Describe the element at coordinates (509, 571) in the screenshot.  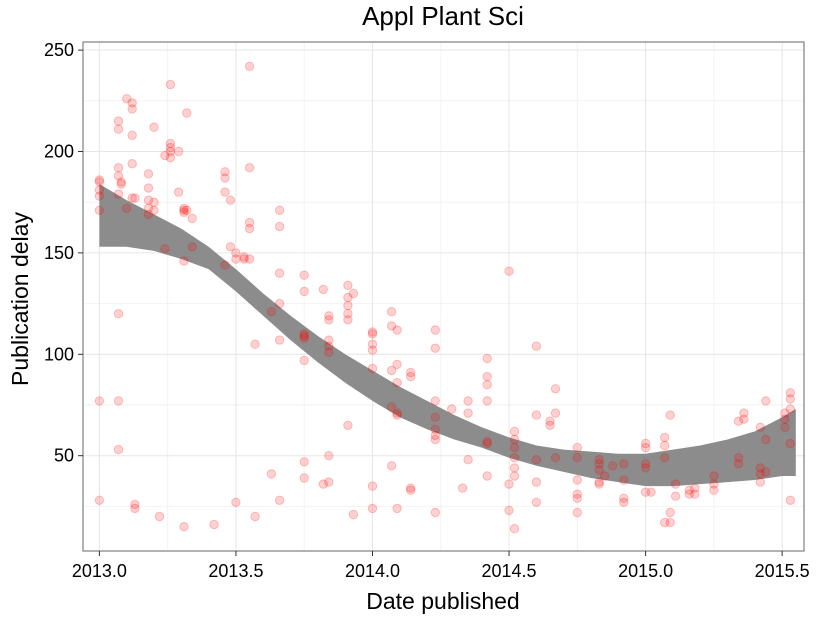
I see `x-tick-label: 2014.5` at that location.